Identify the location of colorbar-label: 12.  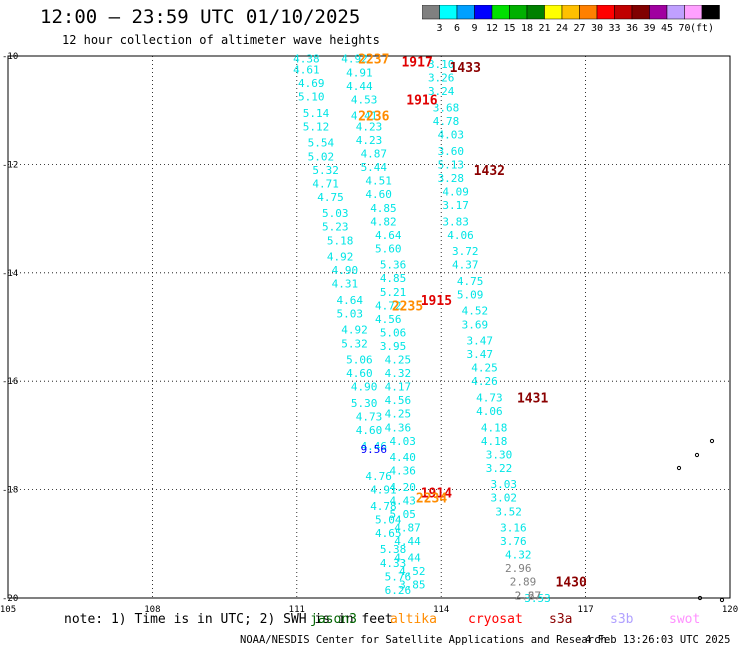
(492, 28).